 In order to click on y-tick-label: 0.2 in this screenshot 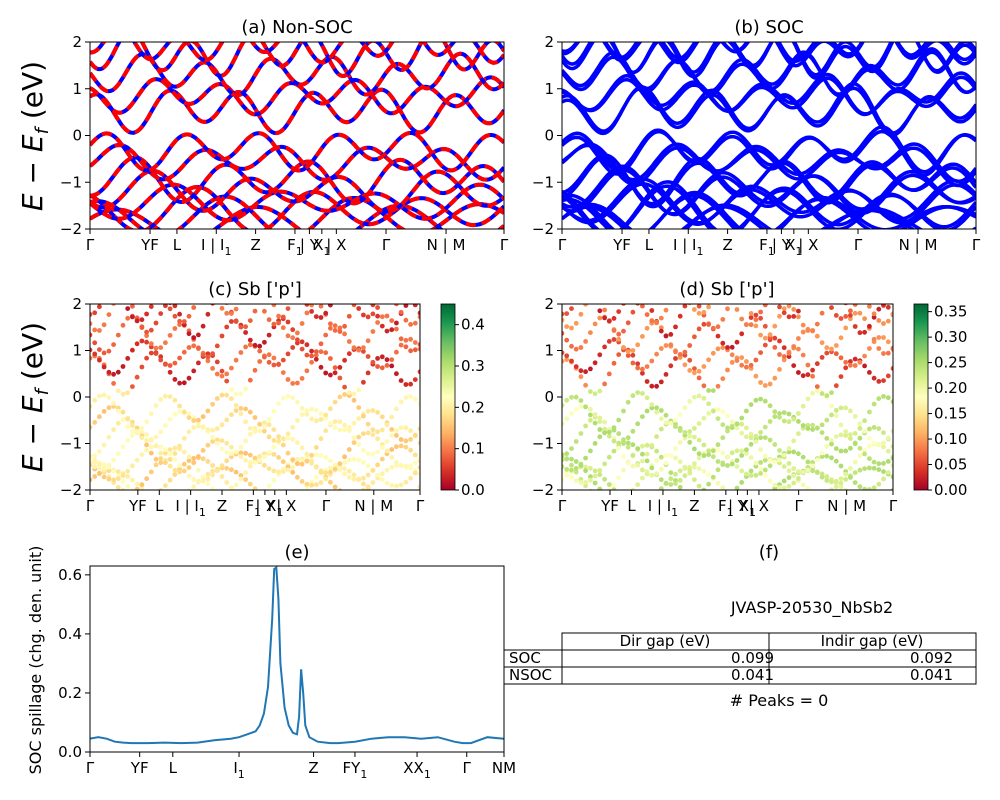, I will do `click(70, 693)`.